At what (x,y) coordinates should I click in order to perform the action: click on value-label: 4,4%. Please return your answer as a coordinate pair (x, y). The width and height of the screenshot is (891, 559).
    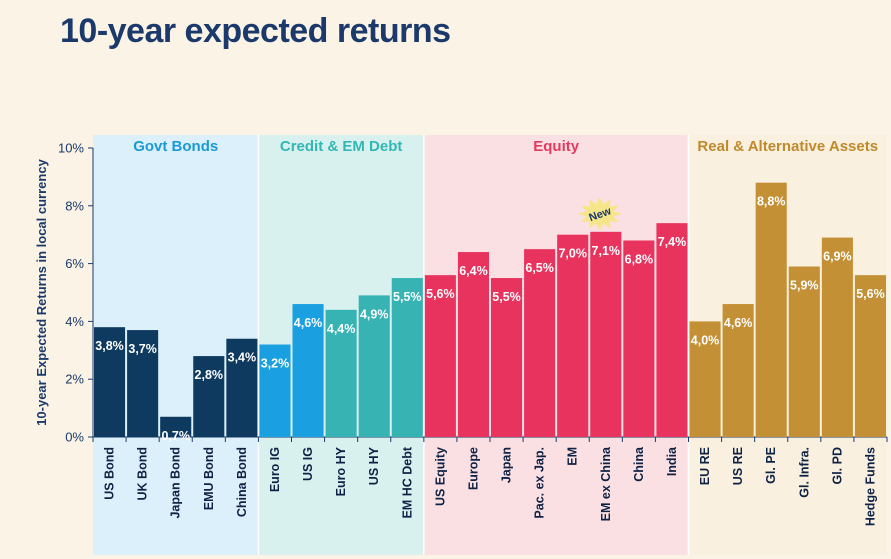
    Looking at the image, I should click on (341, 329).